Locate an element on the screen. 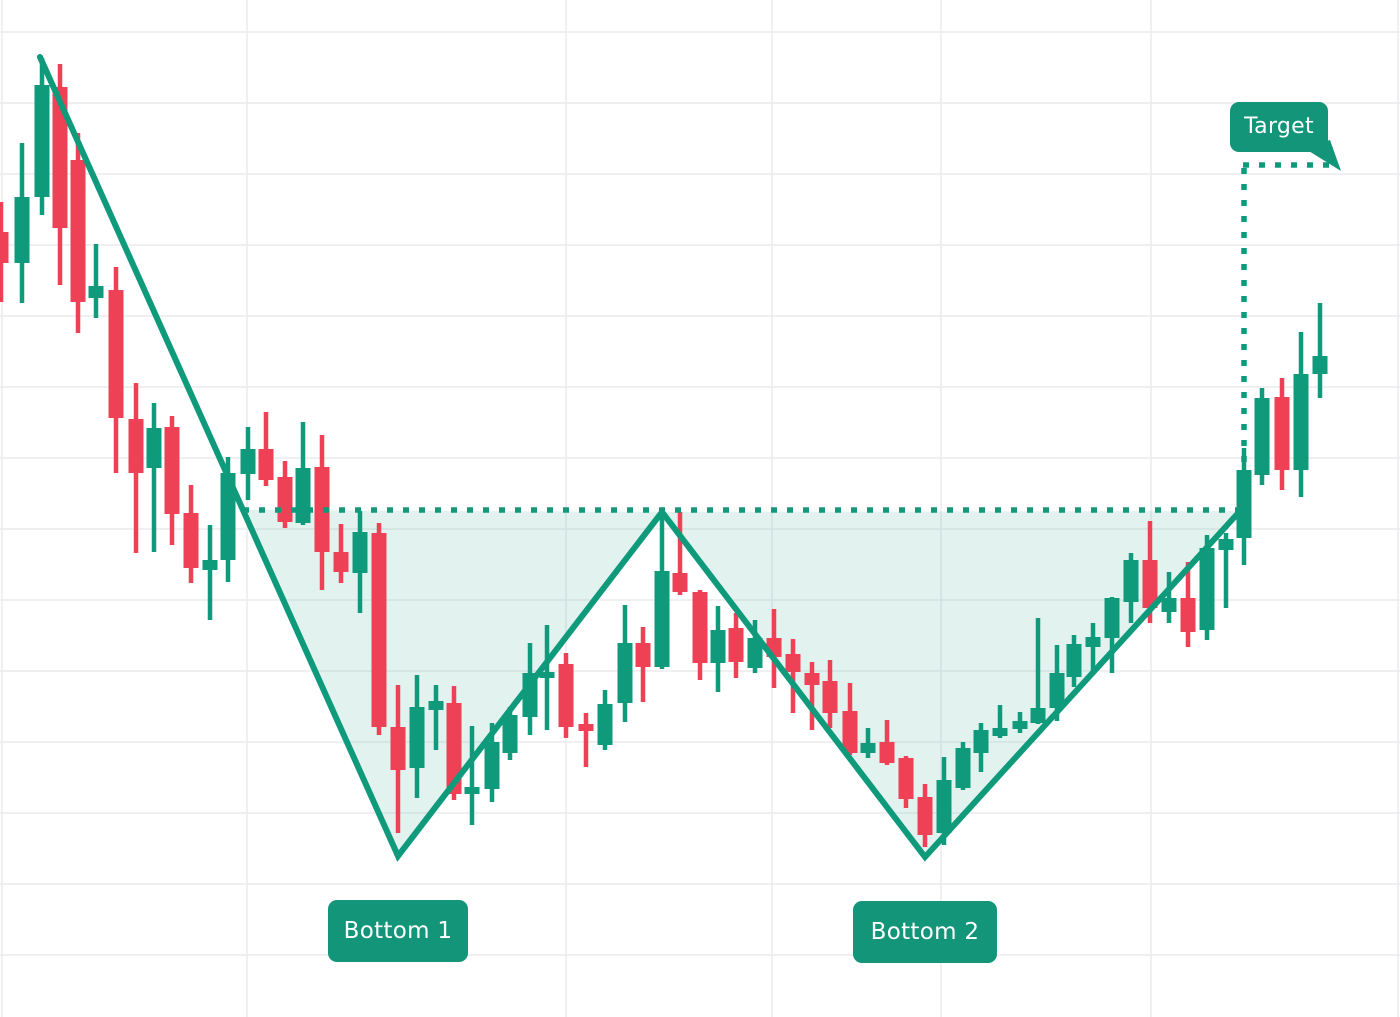 The height and width of the screenshot is (1017, 1400). target-label-text: Target is located at coordinates (1279, 126).